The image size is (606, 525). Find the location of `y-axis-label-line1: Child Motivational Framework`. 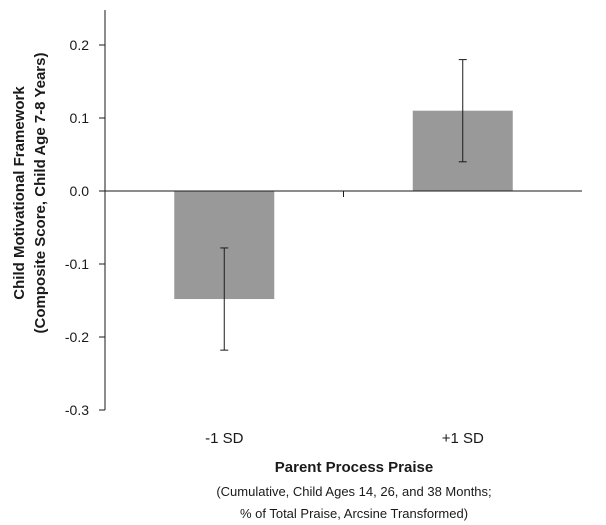

y-axis-label-line1: Child Motivational Framework is located at coordinates (19, 193).